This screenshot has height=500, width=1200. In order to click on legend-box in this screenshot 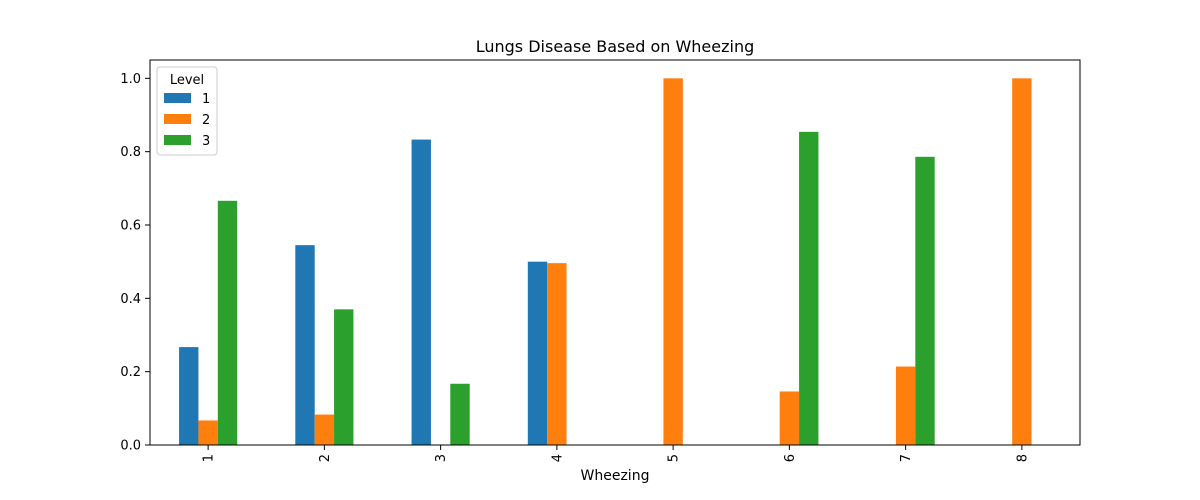, I will do `click(187, 111)`.